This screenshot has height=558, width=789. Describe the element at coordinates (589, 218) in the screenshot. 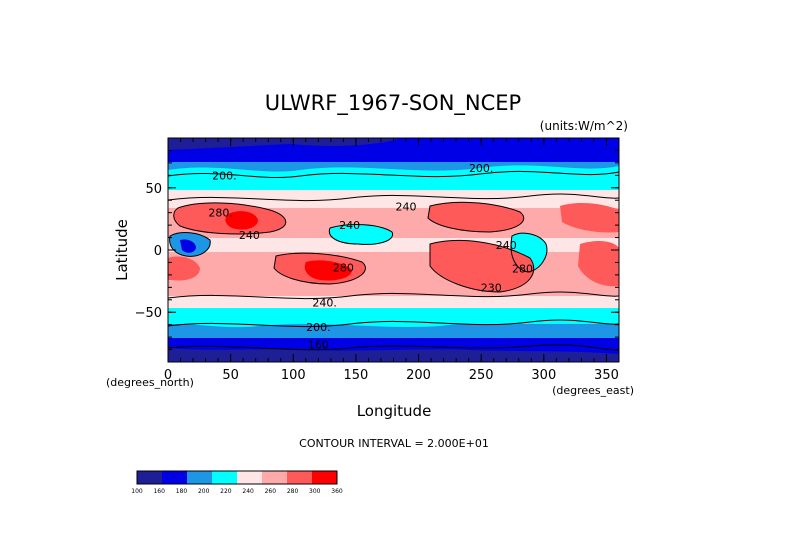

I see `atlantic-north-warm` at that location.